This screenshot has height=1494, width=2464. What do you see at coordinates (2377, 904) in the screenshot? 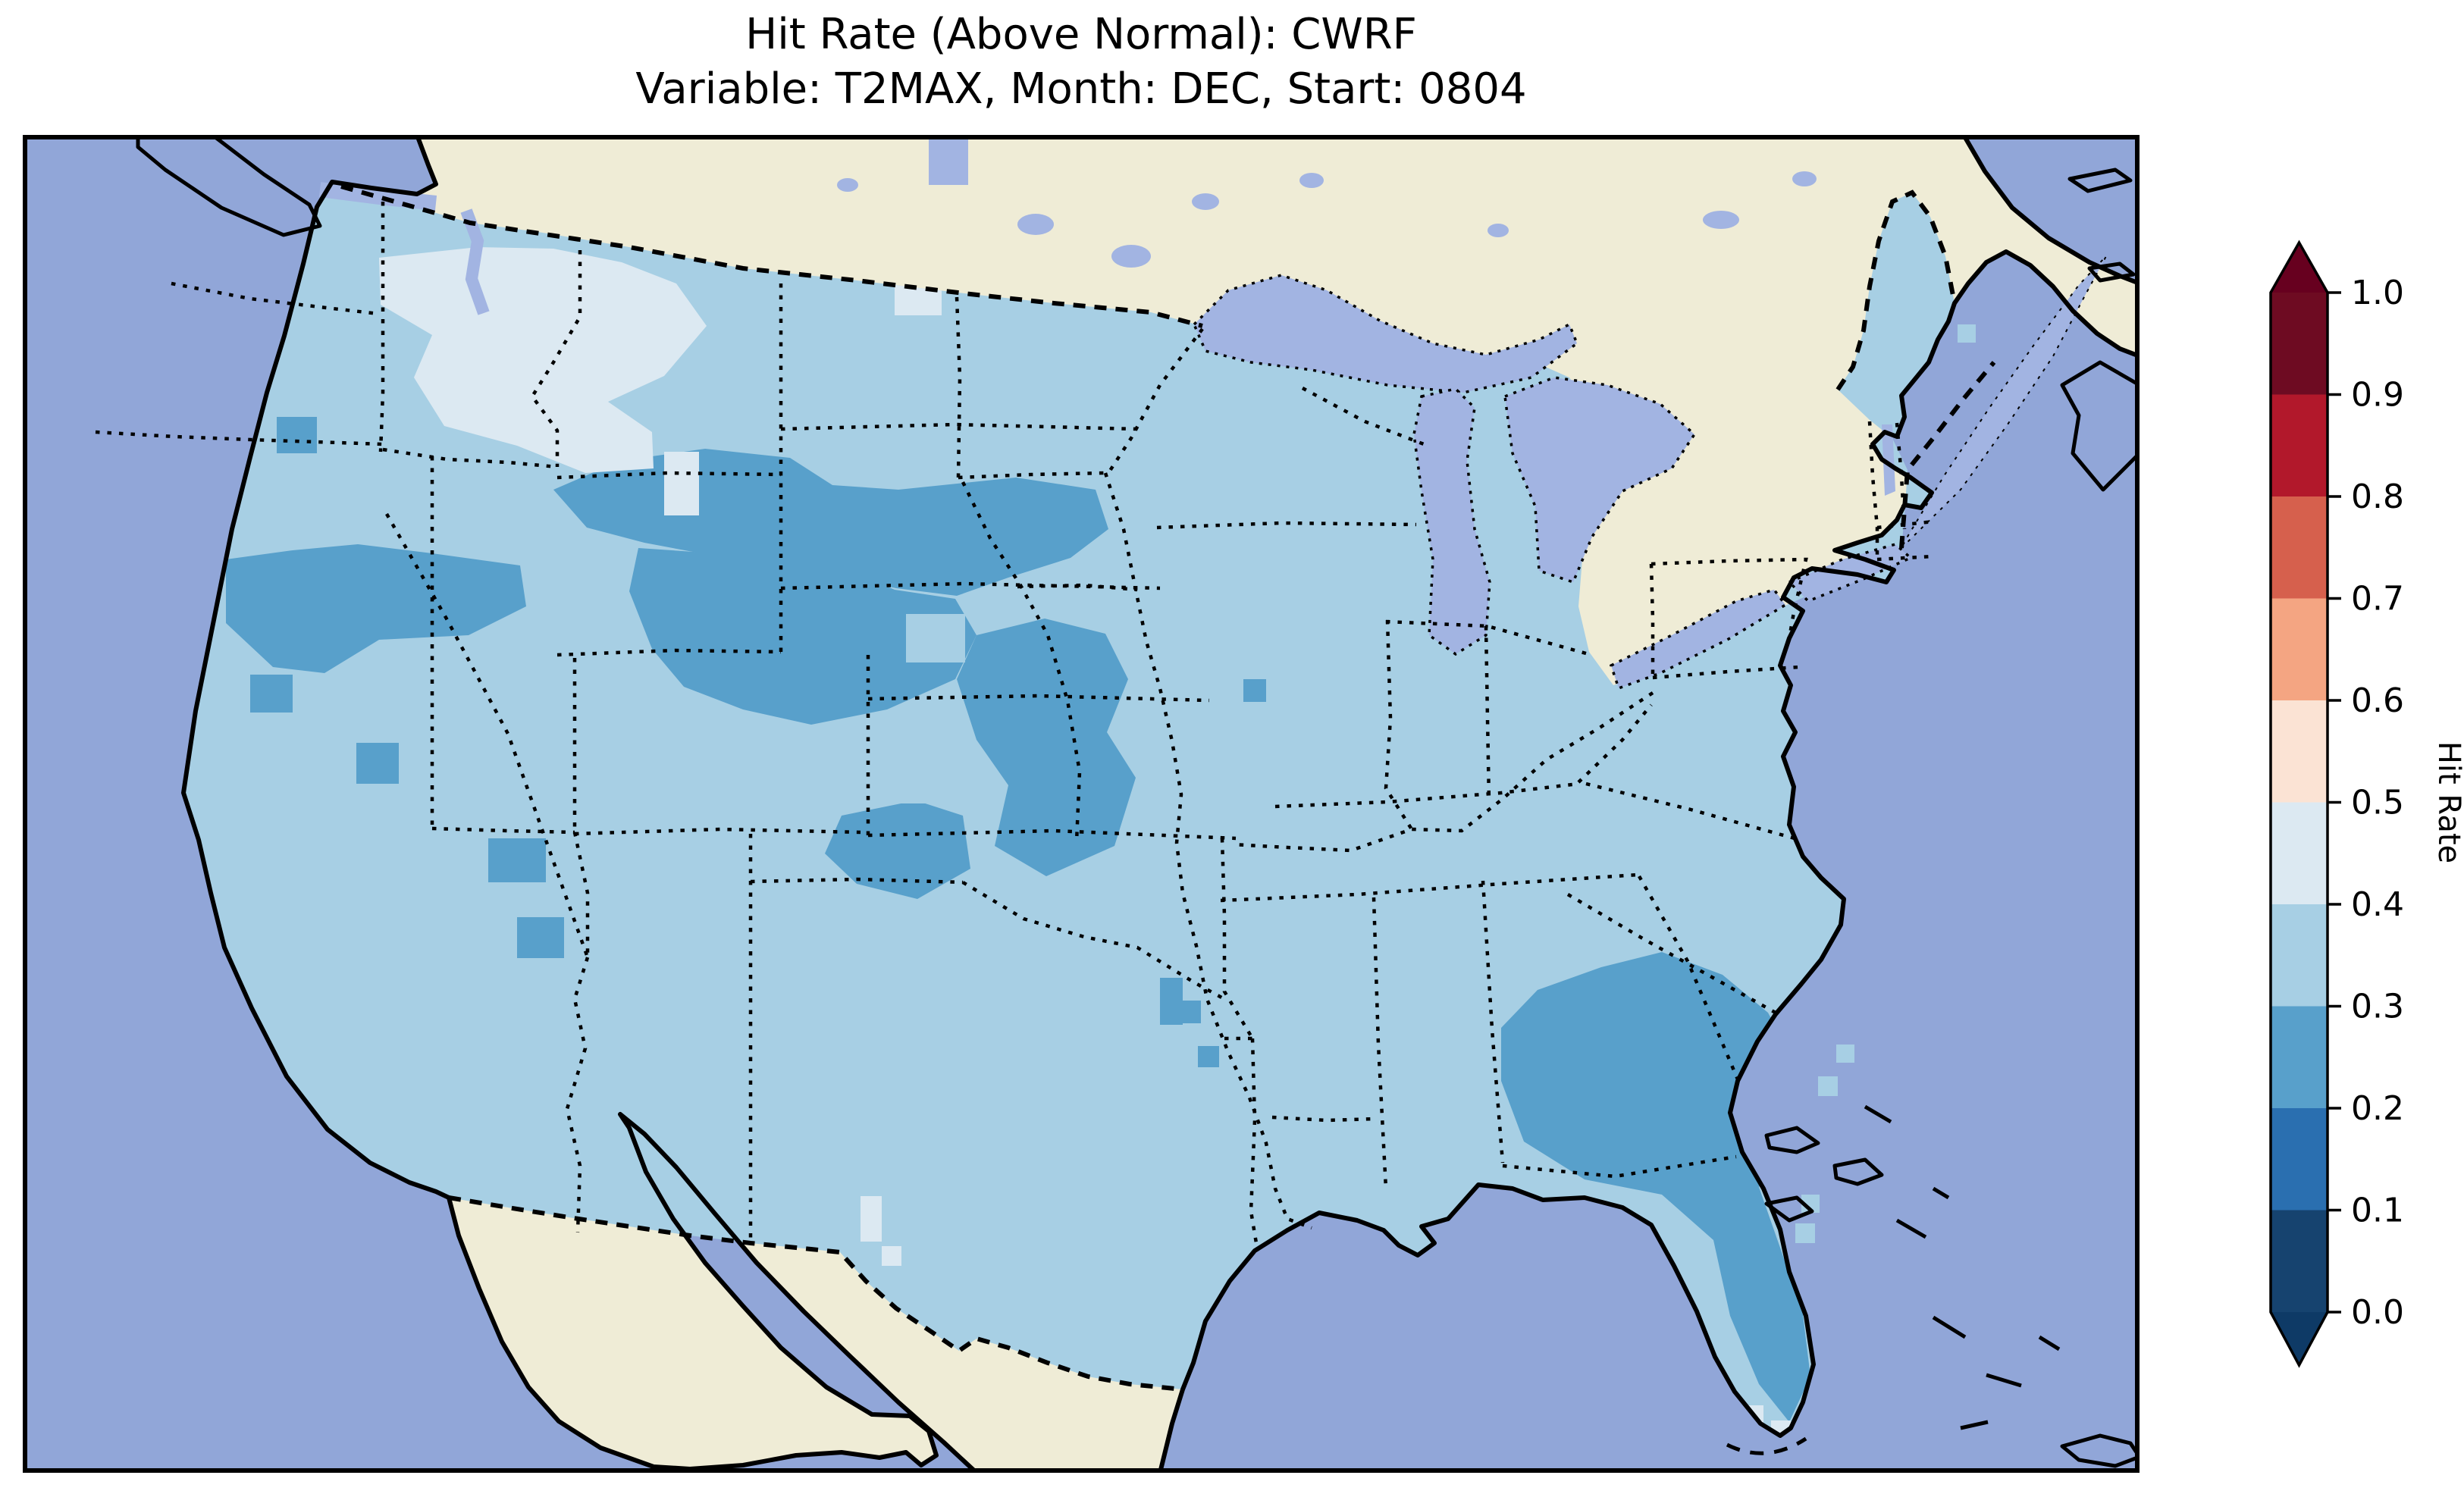
I see `colorbar-tick-label: 0.4` at bounding box center [2377, 904].